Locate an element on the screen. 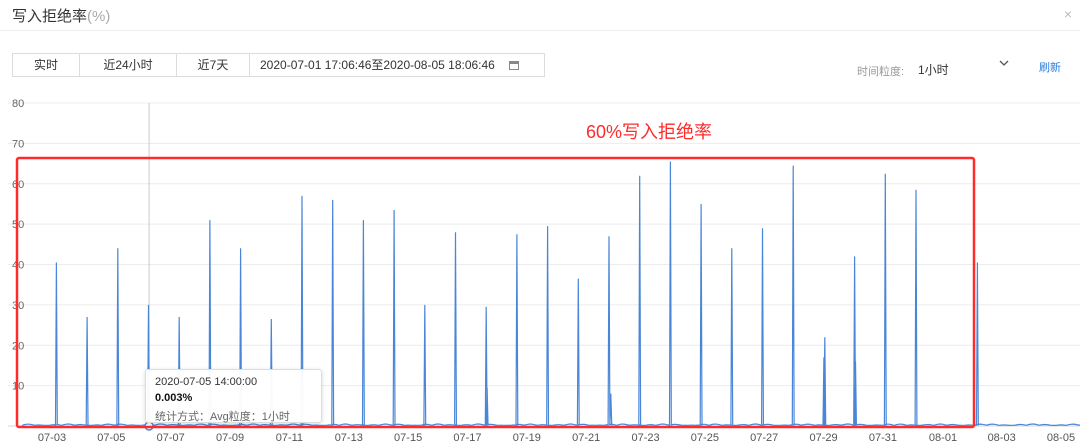 The image size is (1080, 446). x-tick-label: 07-09 is located at coordinates (230, 438).